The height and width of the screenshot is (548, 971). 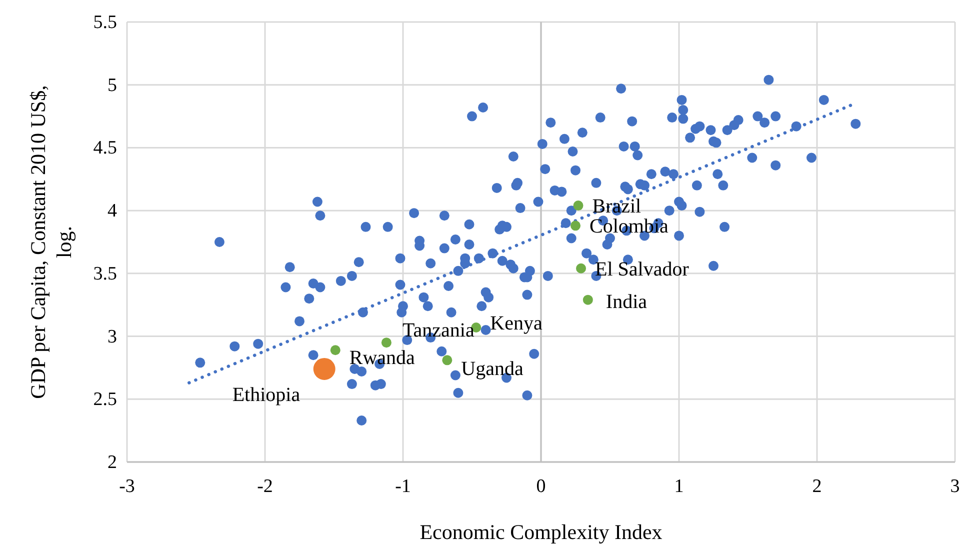 I want to click on y-tick-label: 2.5, so click(x=105, y=399).